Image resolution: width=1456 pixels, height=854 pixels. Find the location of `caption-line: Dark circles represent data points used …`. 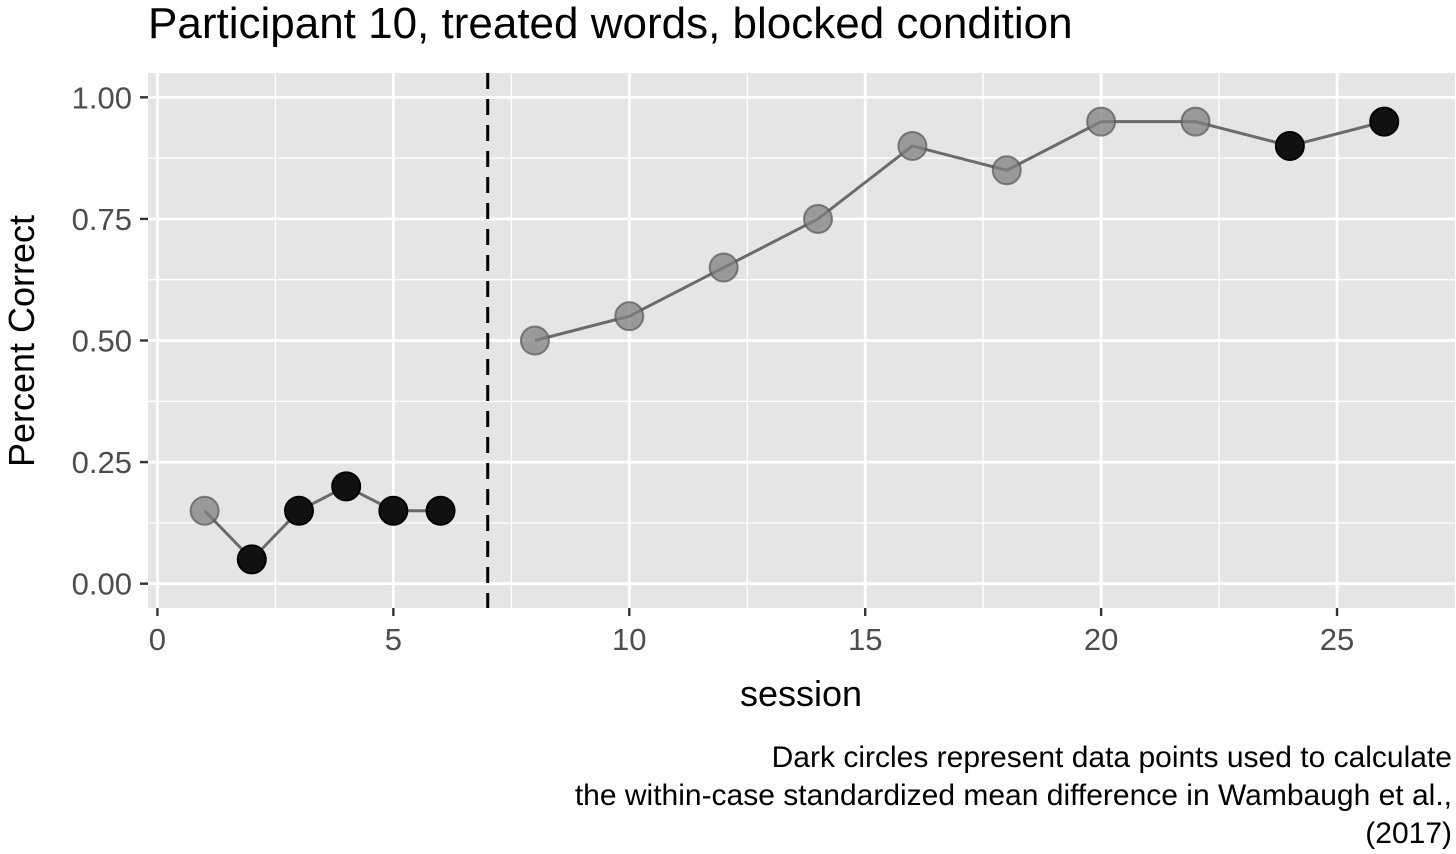

caption-line: Dark circles represent data points used … is located at coordinates (1112, 757).